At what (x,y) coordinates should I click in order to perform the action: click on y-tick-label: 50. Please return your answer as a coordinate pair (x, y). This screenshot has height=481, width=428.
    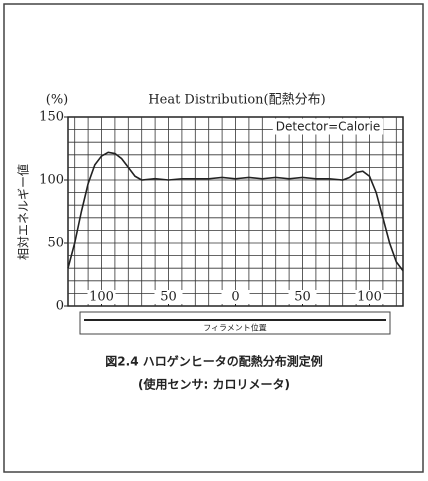
    Looking at the image, I should click on (55, 243).